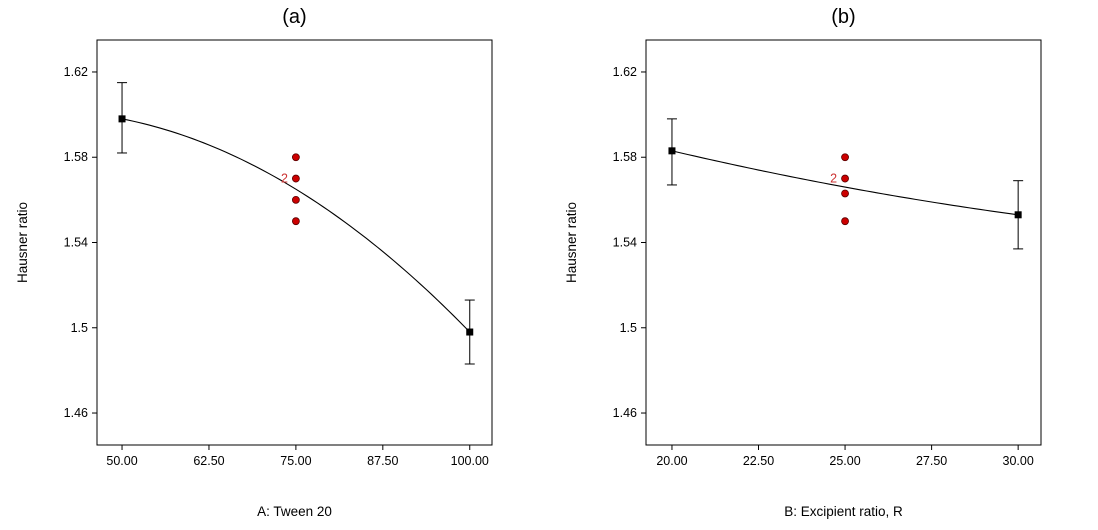  I want to click on panel-title: (b), so click(843, 17).